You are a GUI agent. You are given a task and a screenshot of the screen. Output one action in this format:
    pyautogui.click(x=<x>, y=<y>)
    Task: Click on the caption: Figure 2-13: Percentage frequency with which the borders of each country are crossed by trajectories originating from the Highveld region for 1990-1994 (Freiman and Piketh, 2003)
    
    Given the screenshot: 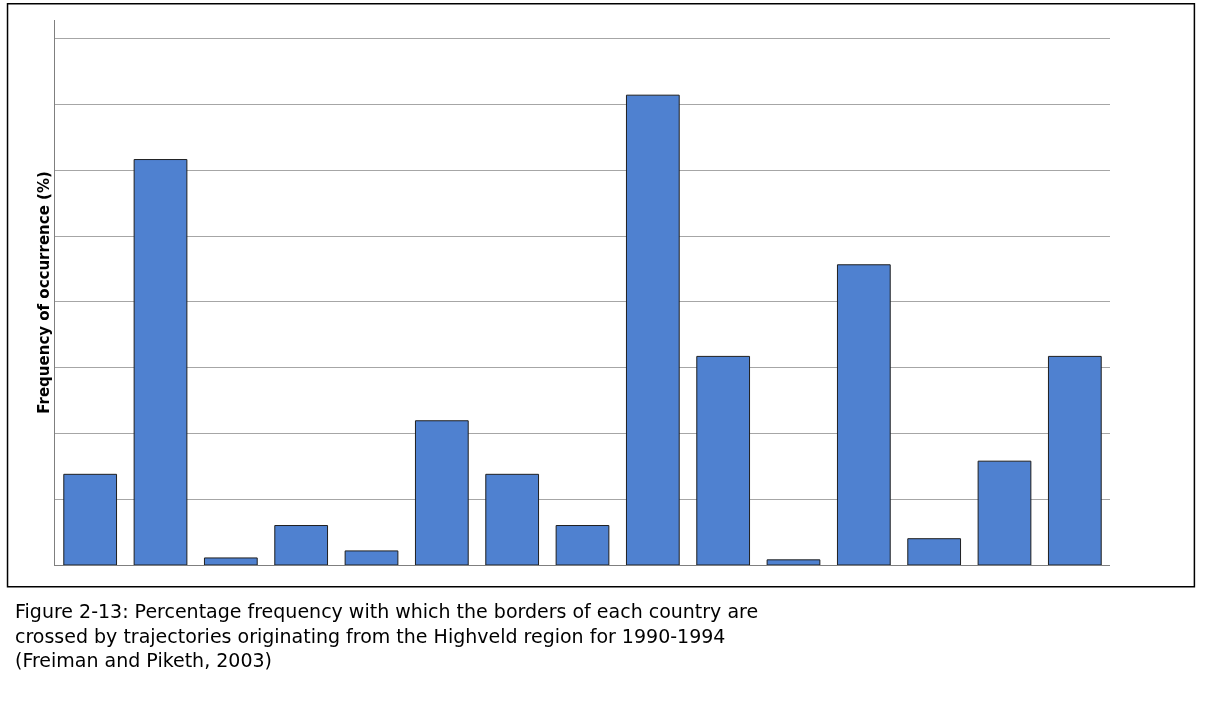 What is the action you would take?
    pyautogui.click(x=387, y=636)
    